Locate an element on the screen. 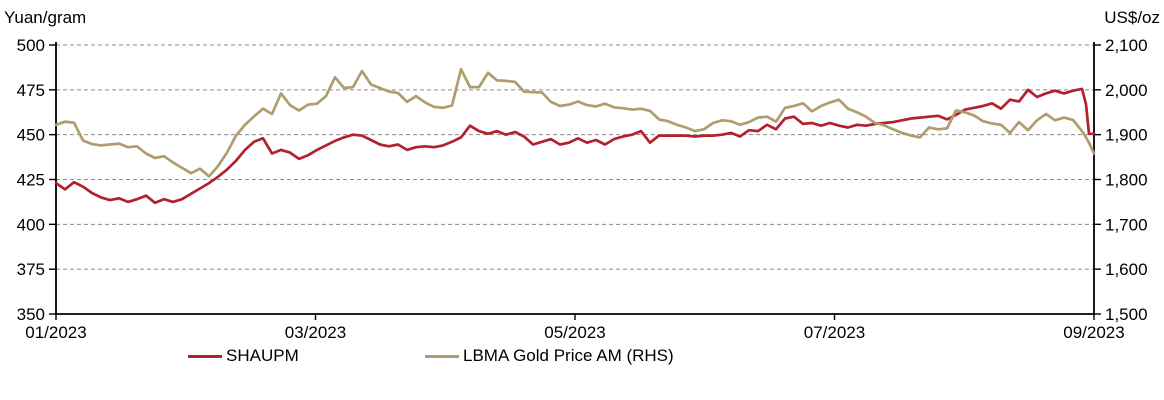  legend-item-lbma: LBMA Gold Price AM (RHS) is located at coordinates (549, 356).